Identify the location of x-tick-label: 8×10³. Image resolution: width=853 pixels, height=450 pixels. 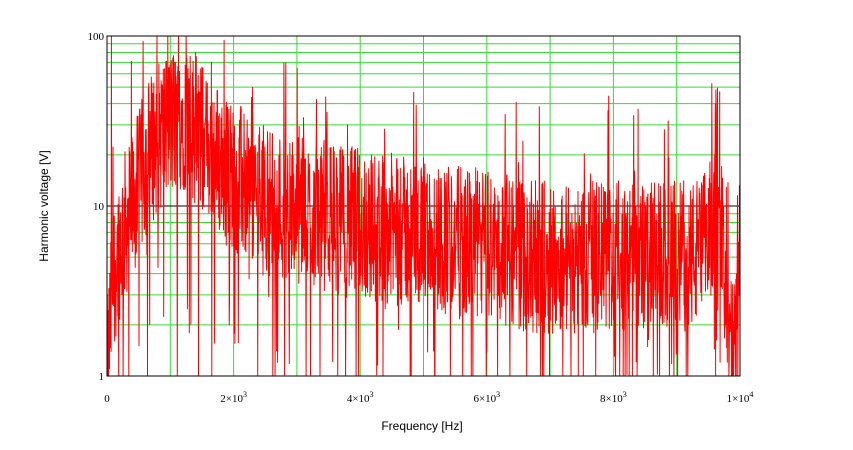
(613, 397).